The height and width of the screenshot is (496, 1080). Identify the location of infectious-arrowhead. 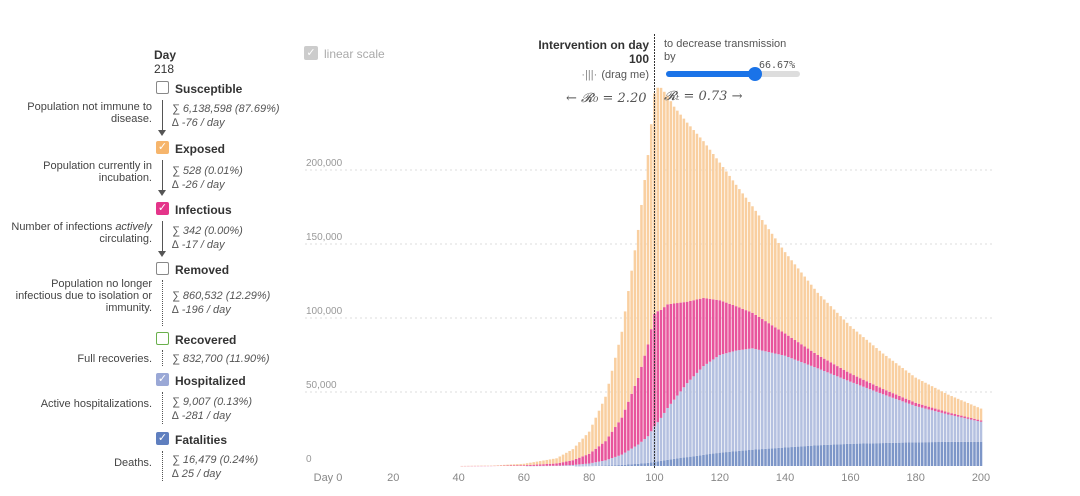
(162, 254).